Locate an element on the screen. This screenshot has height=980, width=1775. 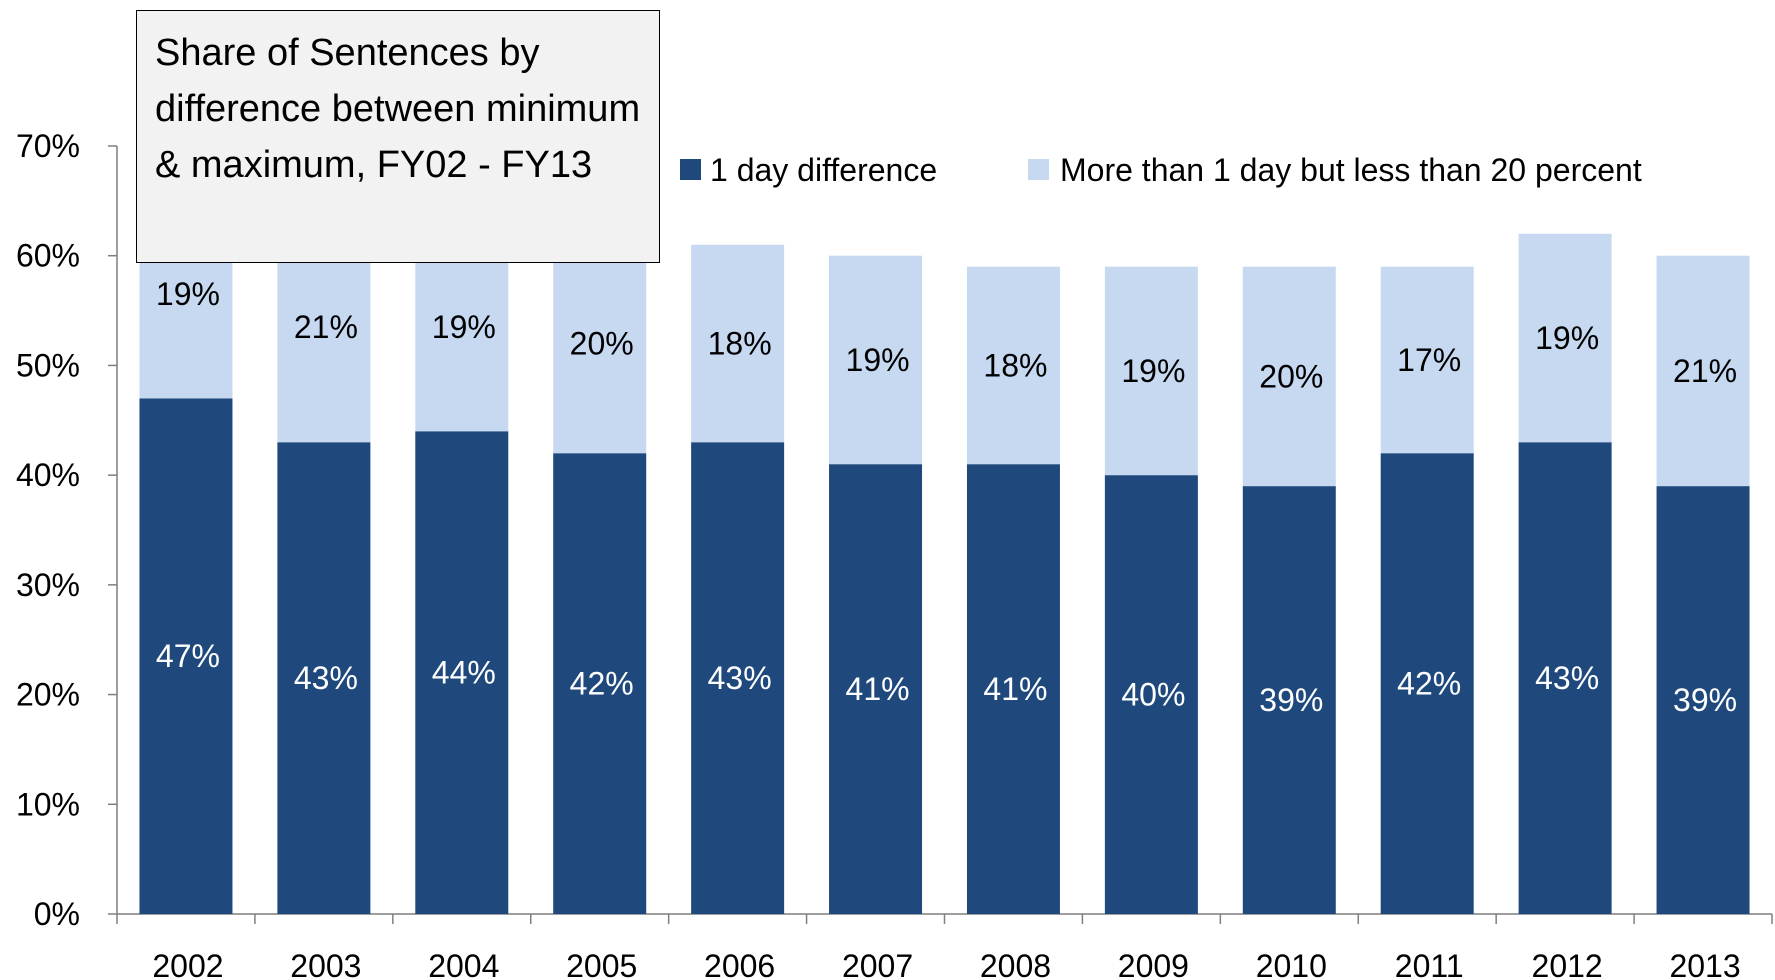
x-tick-label: 2002 is located at coordinates (187, 964).